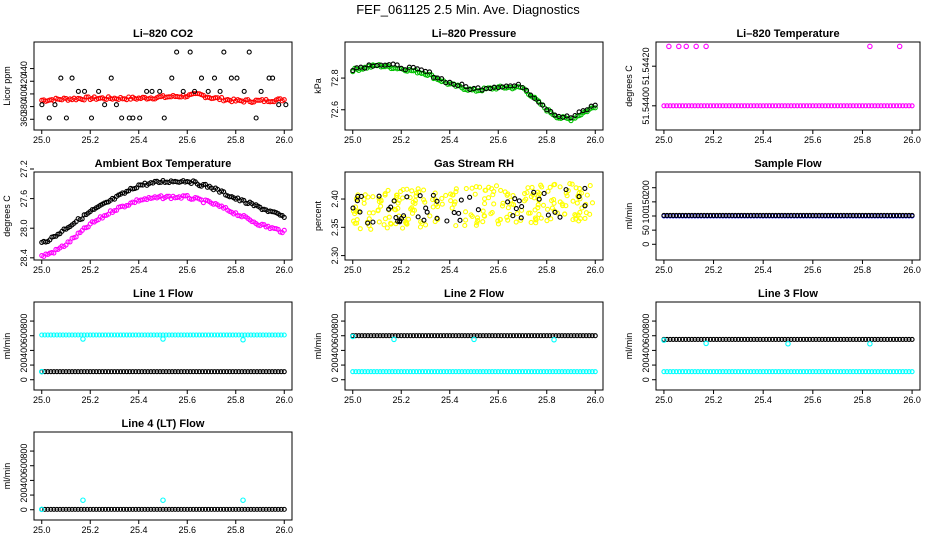 The height and width of the screenshot is (540, 936). I want to click on x-tick-label: 25.4, so click(139, 140).